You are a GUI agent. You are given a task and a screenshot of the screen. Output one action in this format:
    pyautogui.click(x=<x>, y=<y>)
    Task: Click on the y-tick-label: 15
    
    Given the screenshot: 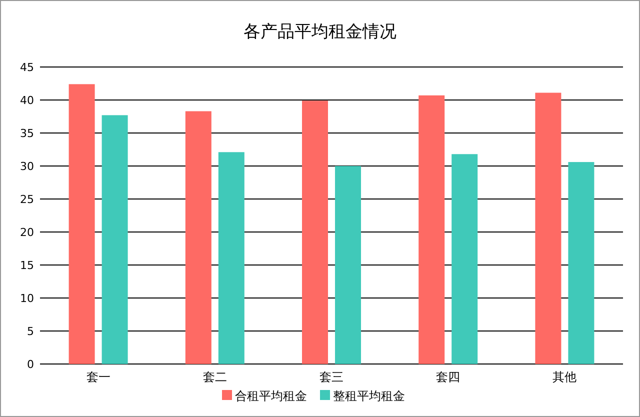 What is the action you would take?
    pyautogui.click(x=27, y=265)
    